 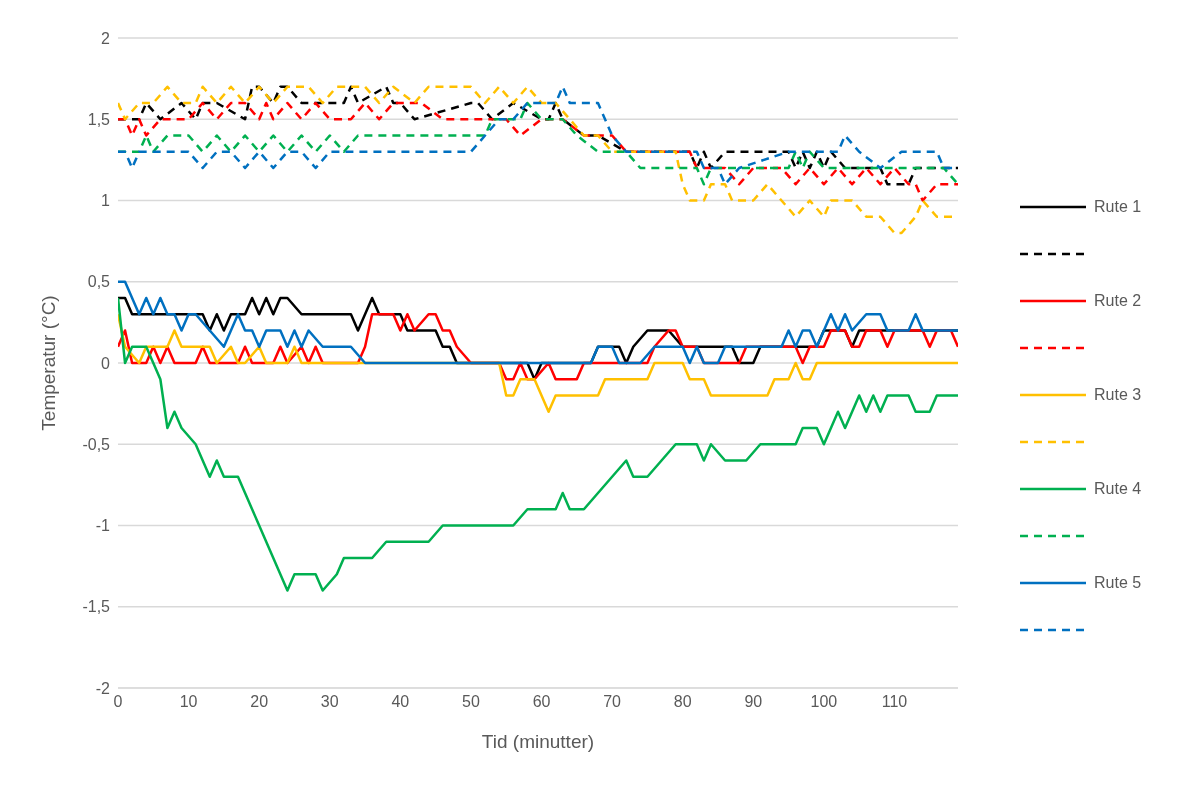 What do you see at coordinates (1118, 488) in the screenshot?
I see `legend-label: Rute 4` at bounding box center [1118, 488].